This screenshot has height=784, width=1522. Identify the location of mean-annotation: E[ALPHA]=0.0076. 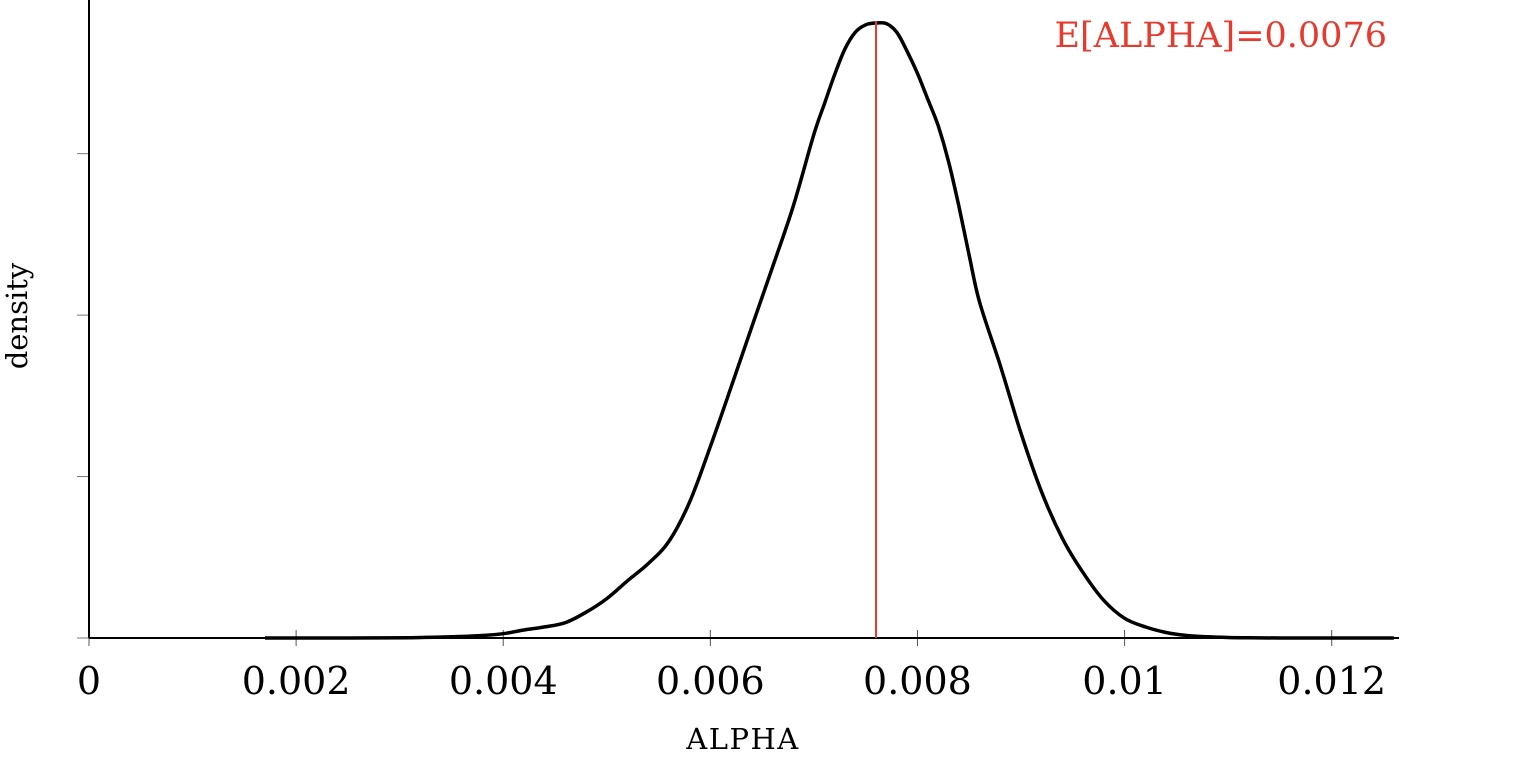
(1220, 36).